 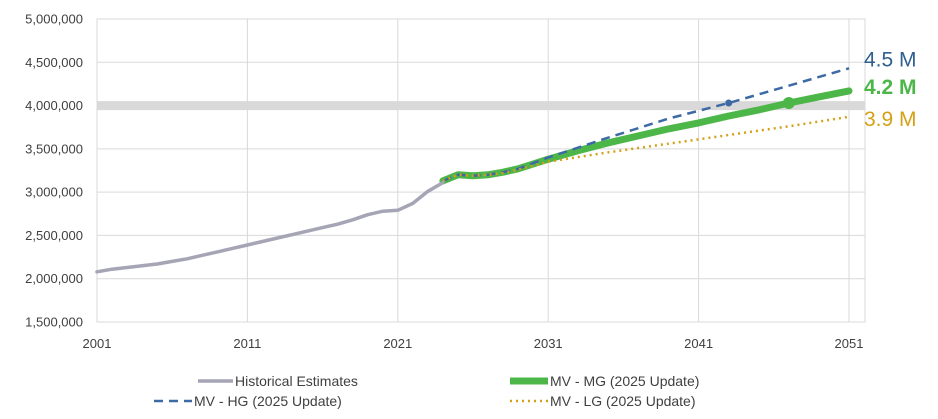 What do you see at coordinates (397, 343) in the screenshot?
I see `x-tick-label: 2021` at bounding box center [397, 343].